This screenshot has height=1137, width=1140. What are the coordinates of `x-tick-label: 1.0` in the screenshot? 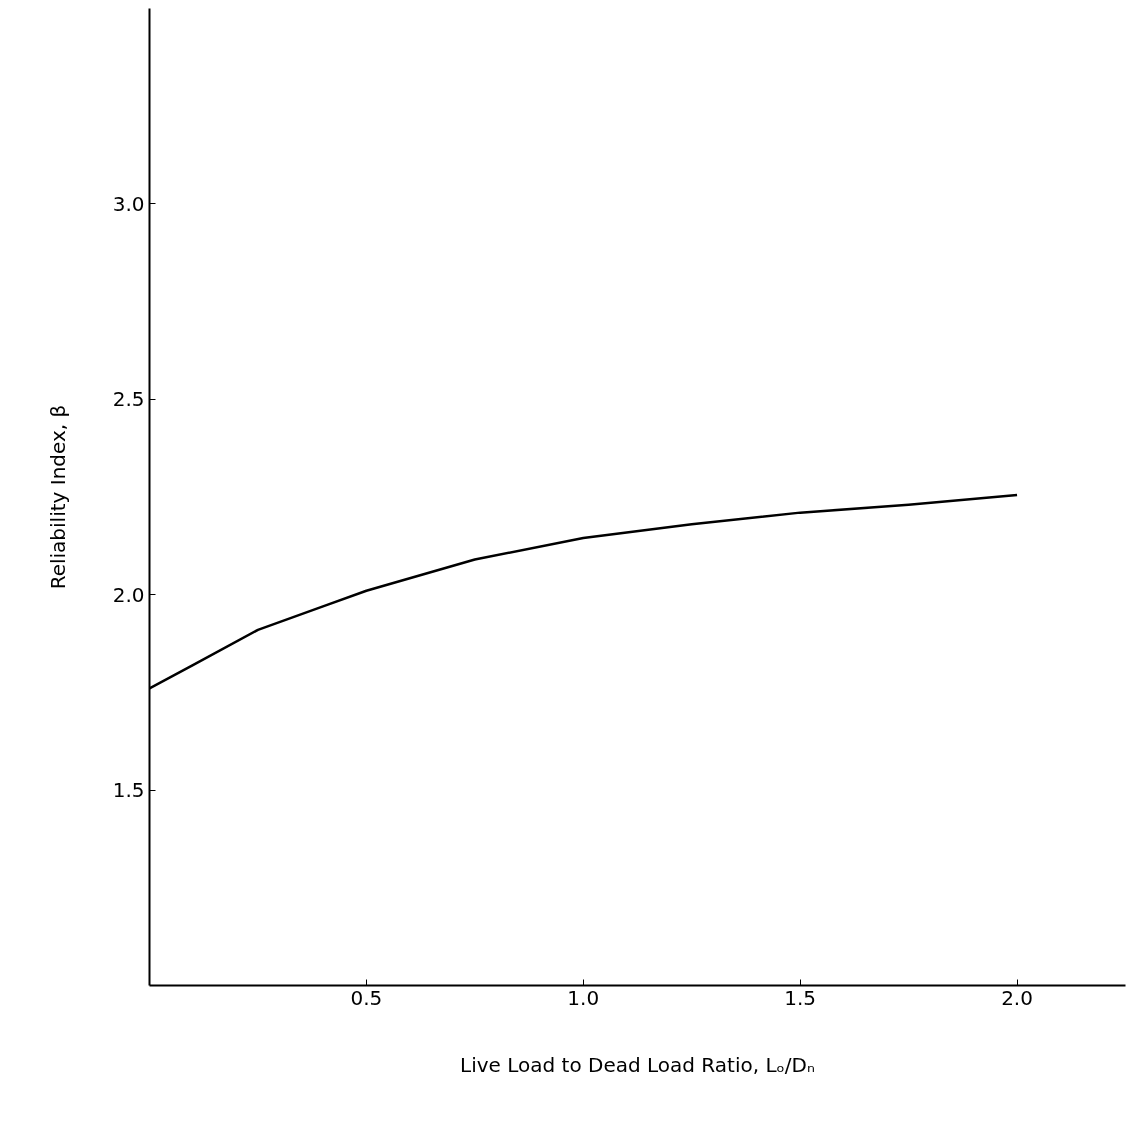 It's located at (583, 997).